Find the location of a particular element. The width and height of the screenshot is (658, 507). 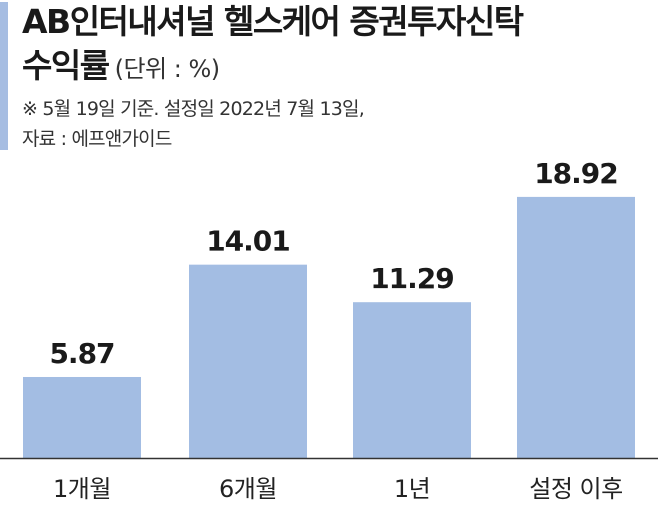

chart-title-line2: 수익률 is located at coordinates (66, 65).